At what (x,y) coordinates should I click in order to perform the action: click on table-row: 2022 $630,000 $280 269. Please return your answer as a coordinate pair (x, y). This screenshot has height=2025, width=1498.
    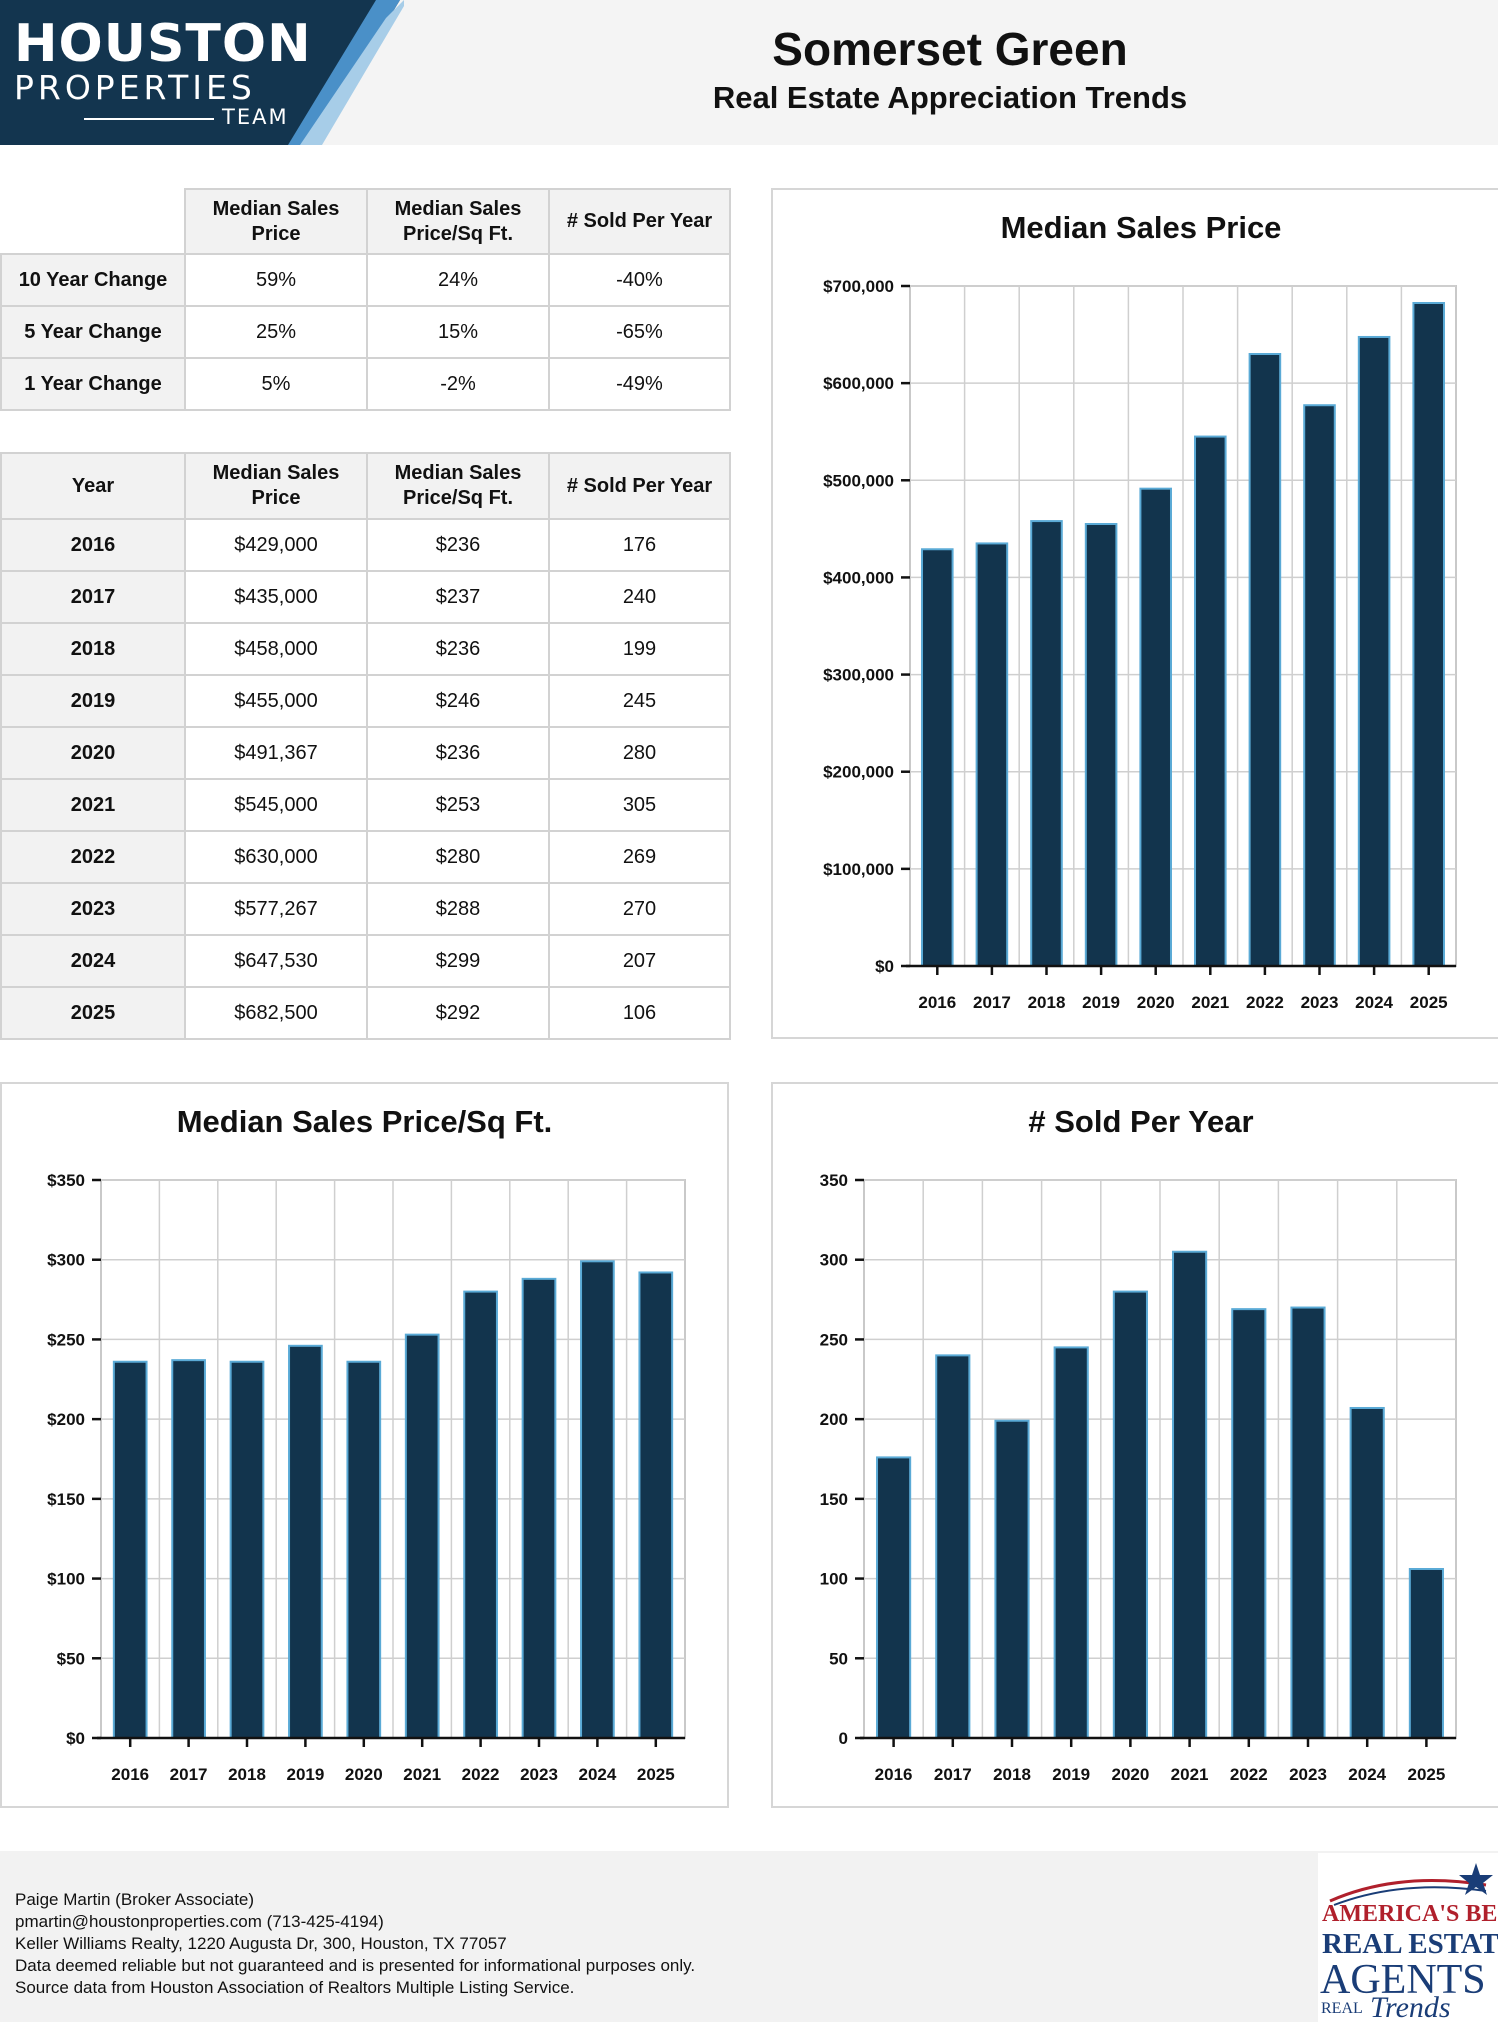
    Looking at the image, I should click on (365, 857).